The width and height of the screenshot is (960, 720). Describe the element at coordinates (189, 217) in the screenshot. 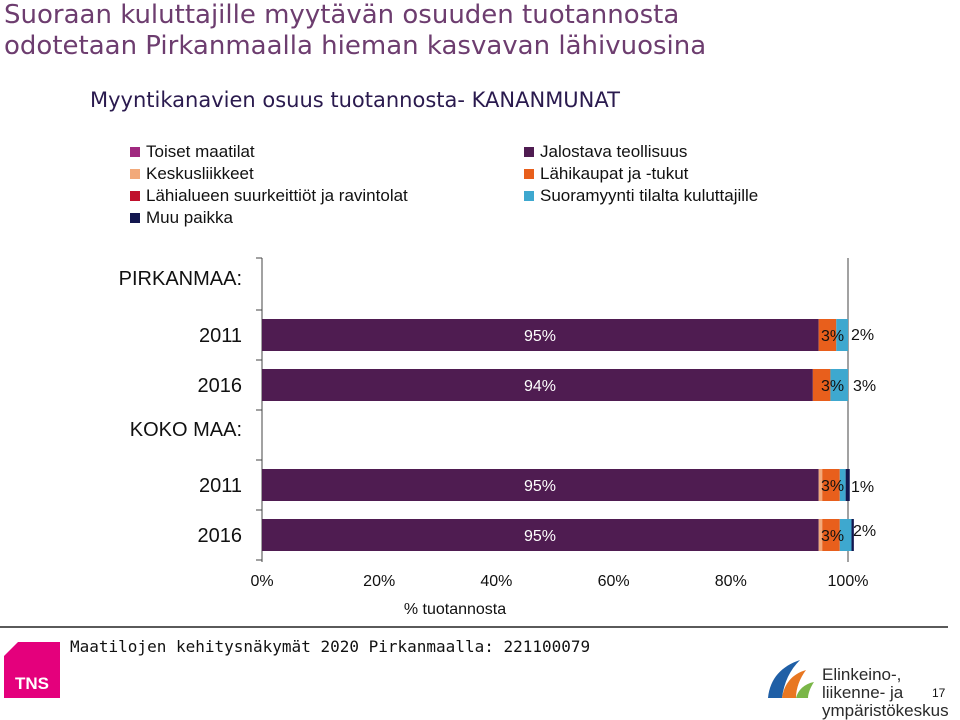

I see `legend-label: Muu paikka` at that location.